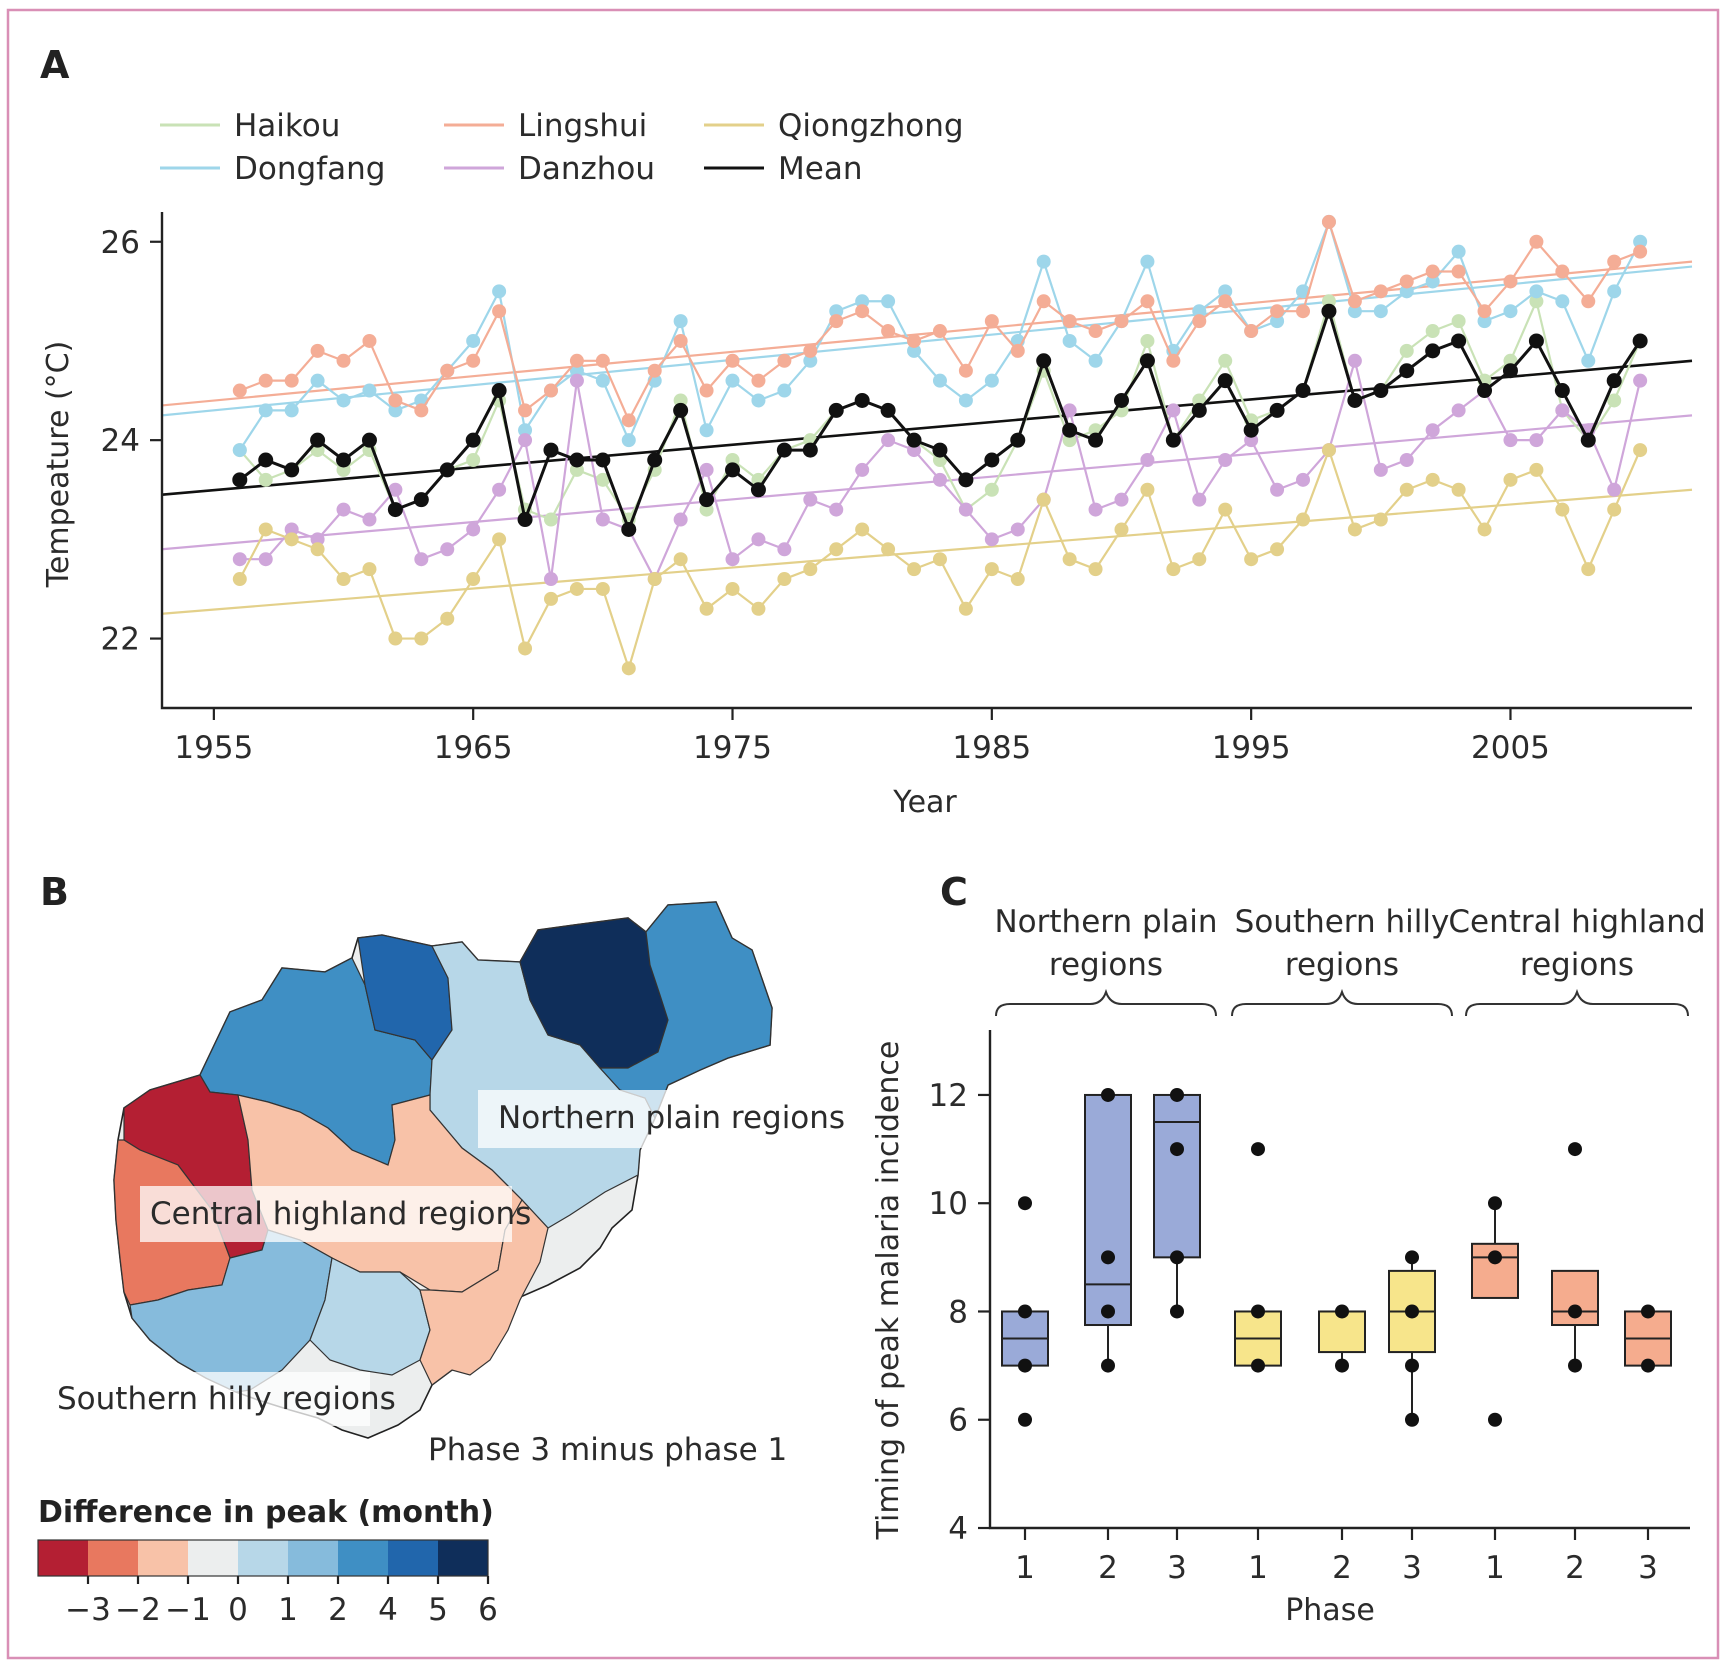  I want to click on trendline-qiongzhong, so click(927, 551).